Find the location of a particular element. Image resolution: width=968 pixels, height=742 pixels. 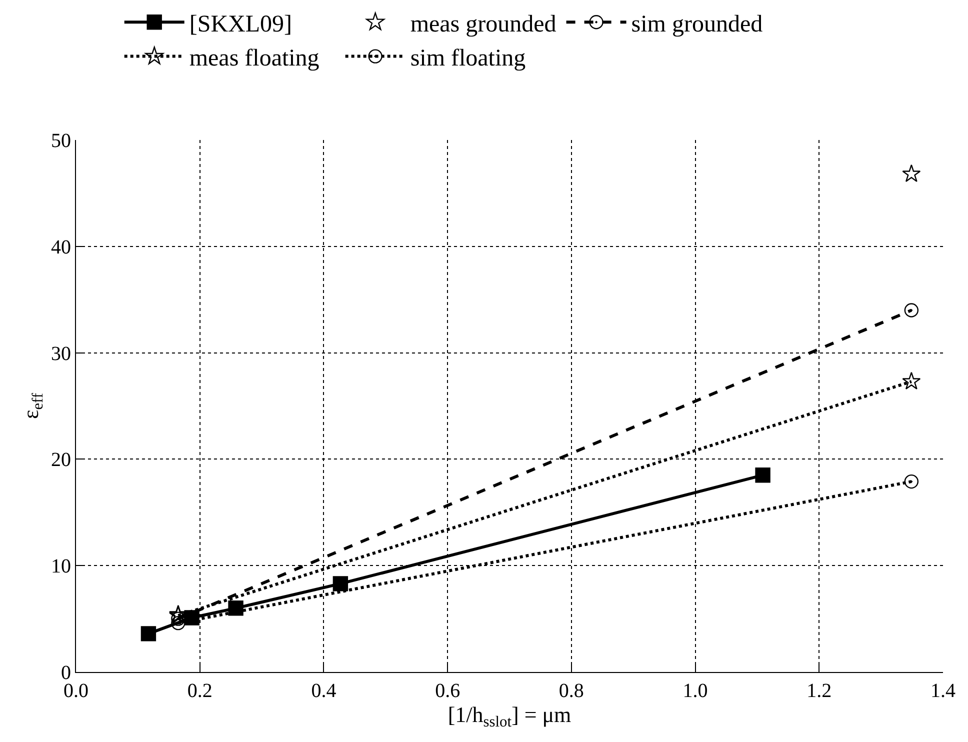

legend-label: [SKXL09] is located at coordinates (240, 24).